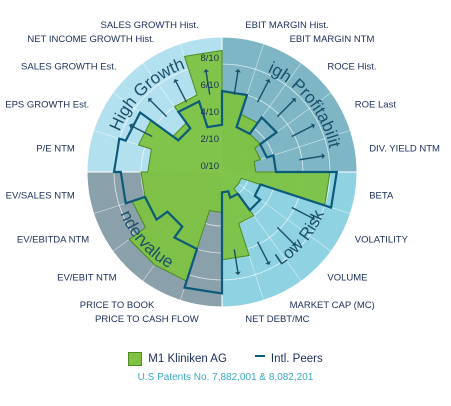  What do you see at coordinates (296, 359) in the screenshot?
I see `legend-label-peers: Intl. Peers` at bounding box center [296, 359].